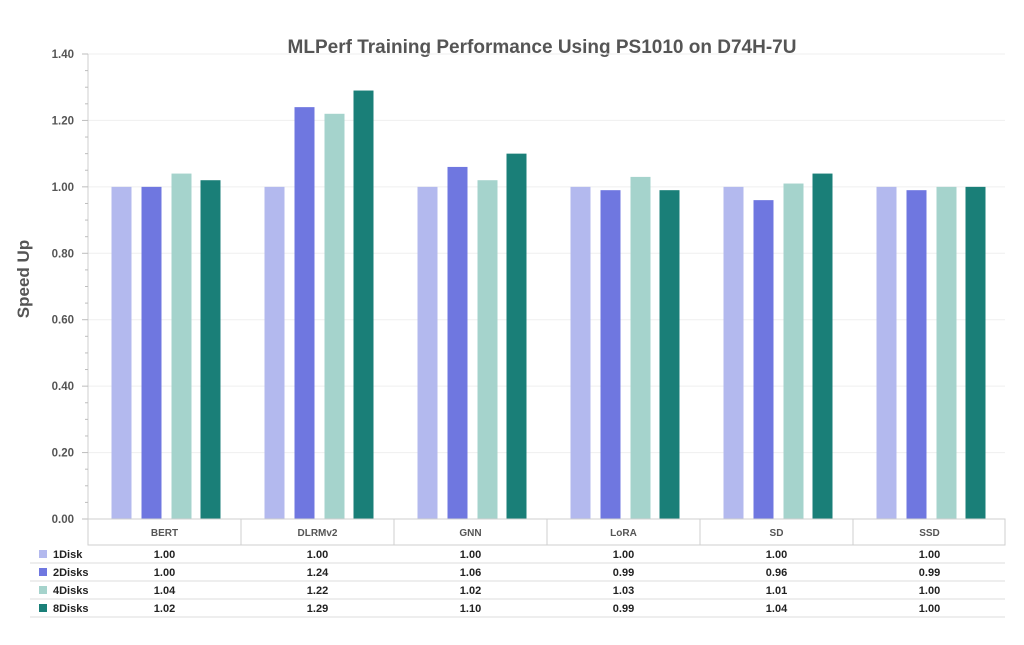 The image size is (1024, 645). Describe the element at coordinates (70, 573) in the screenshot. I see `legend-label-2disks: 2Disks` at that location.